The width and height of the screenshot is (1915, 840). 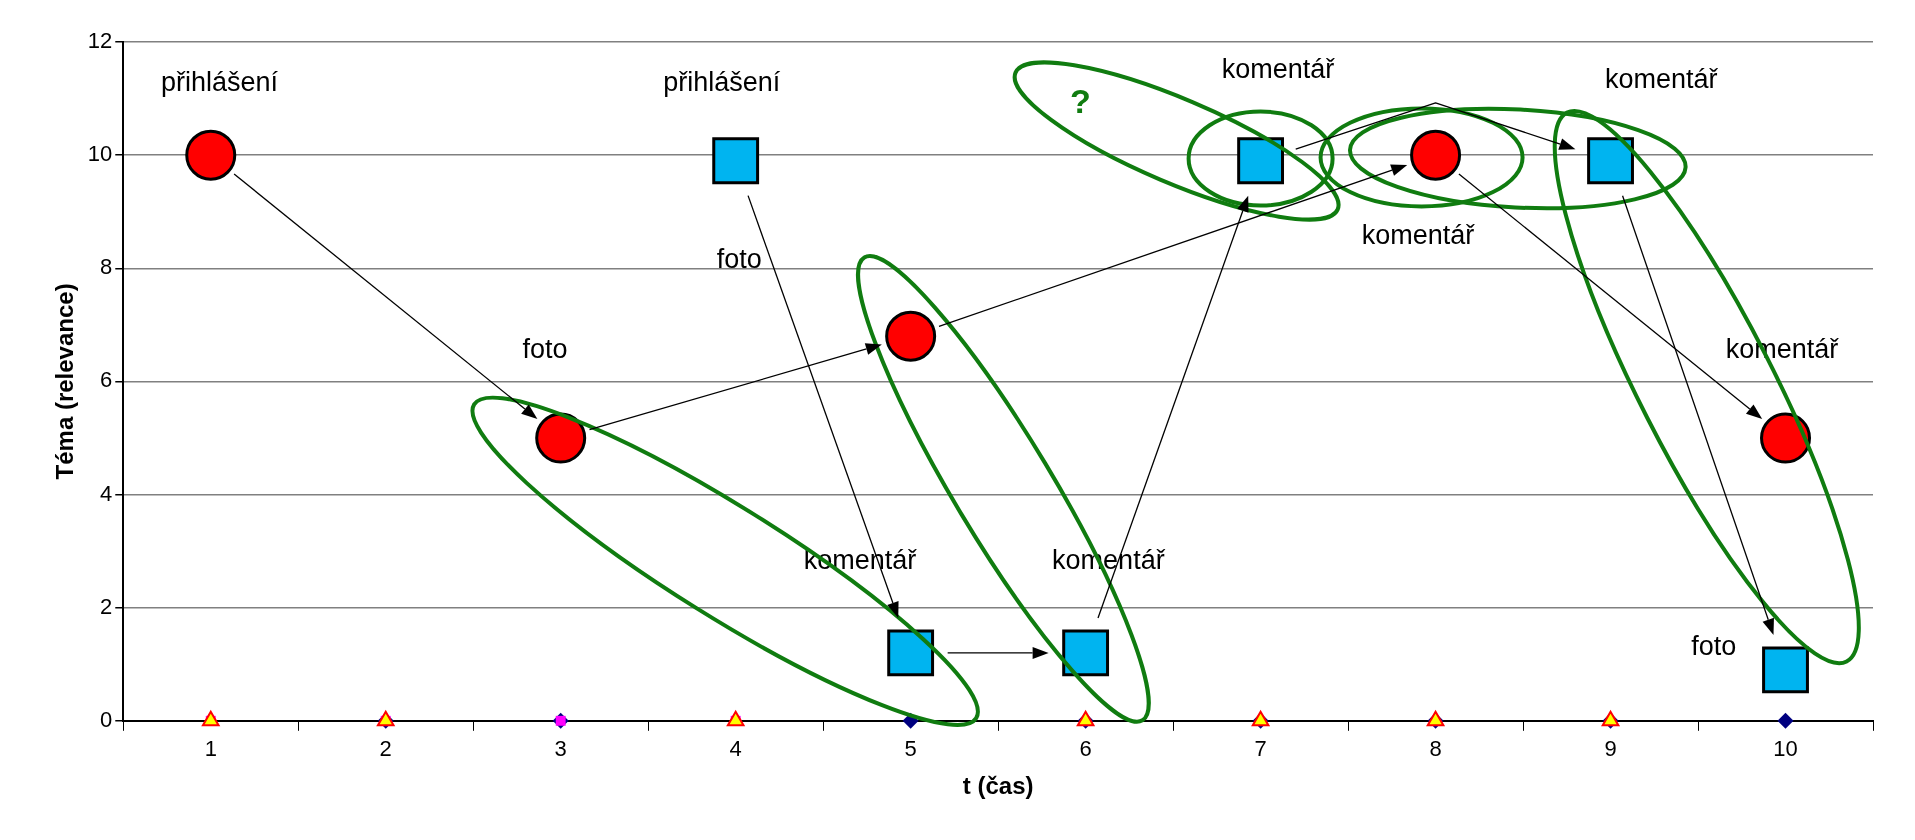 What do you see at coordinates (1785, 749) in the screenshot?
I see `x-tick-label: 10` at bounding box center [1785, 749].